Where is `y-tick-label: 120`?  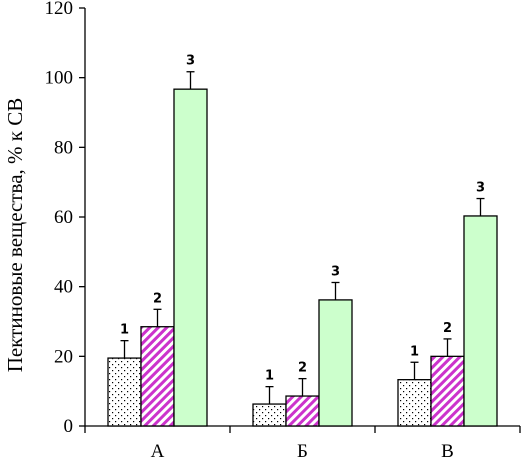 y-tick-label: 120 is located at coordinates (59, 9).